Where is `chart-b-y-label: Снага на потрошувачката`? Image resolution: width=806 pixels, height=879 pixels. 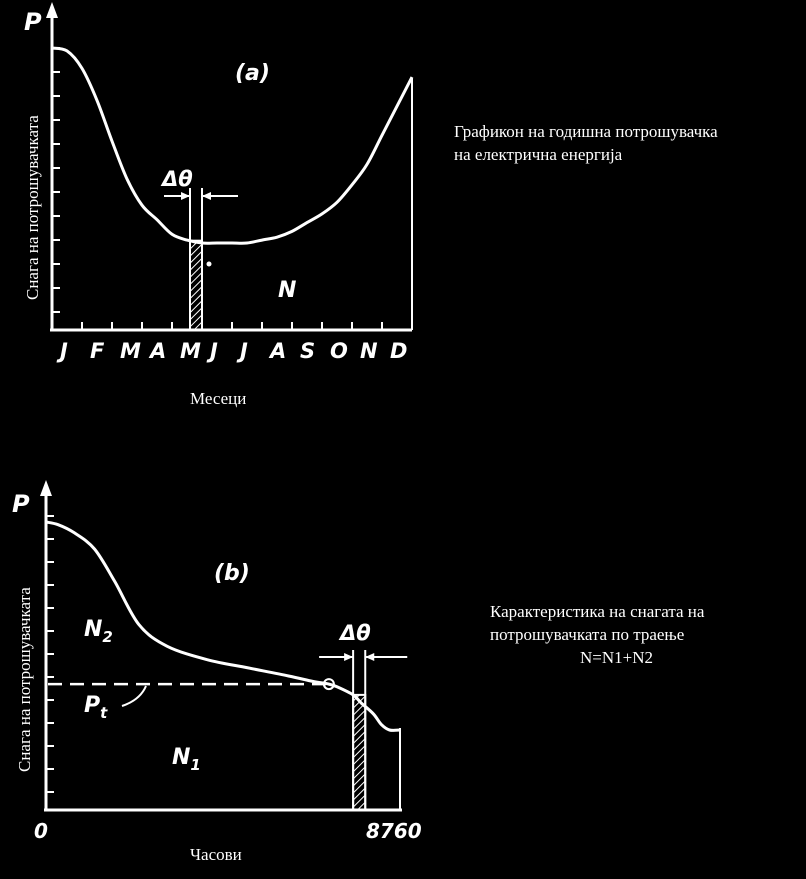
chart-b-y-label: Снага на потрошувачката is located at coordinates (24, 679).